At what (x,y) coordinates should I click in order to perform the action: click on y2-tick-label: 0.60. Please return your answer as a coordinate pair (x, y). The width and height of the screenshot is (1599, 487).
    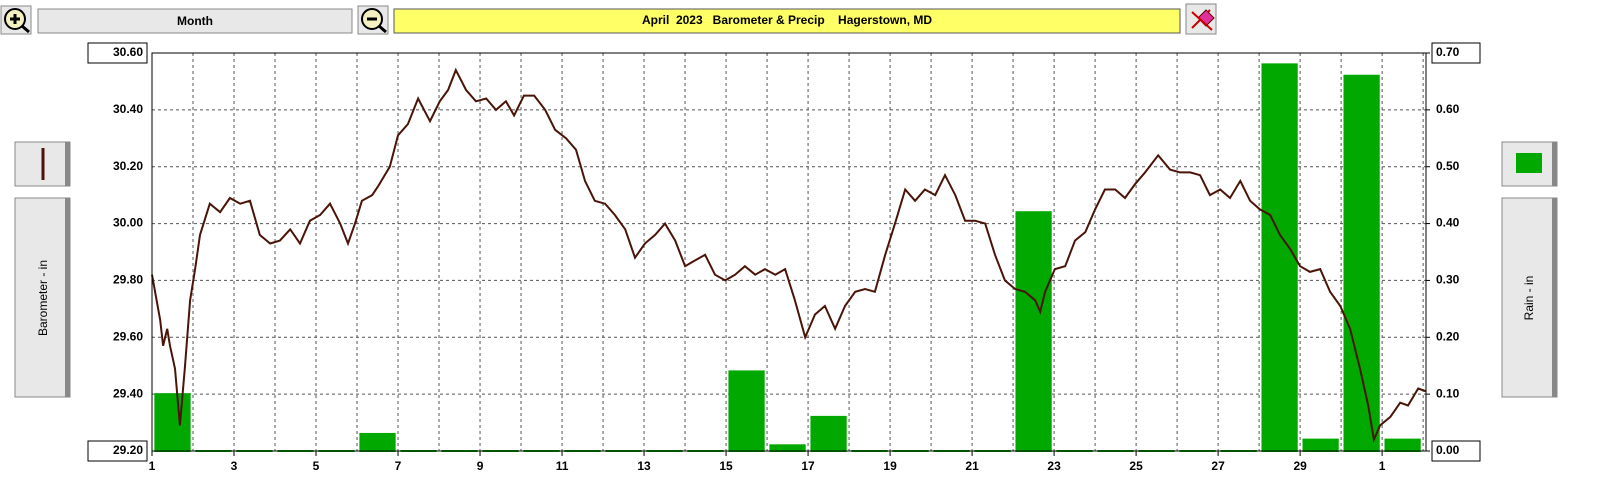
    Looking at the image, I should click on (1448, 109).